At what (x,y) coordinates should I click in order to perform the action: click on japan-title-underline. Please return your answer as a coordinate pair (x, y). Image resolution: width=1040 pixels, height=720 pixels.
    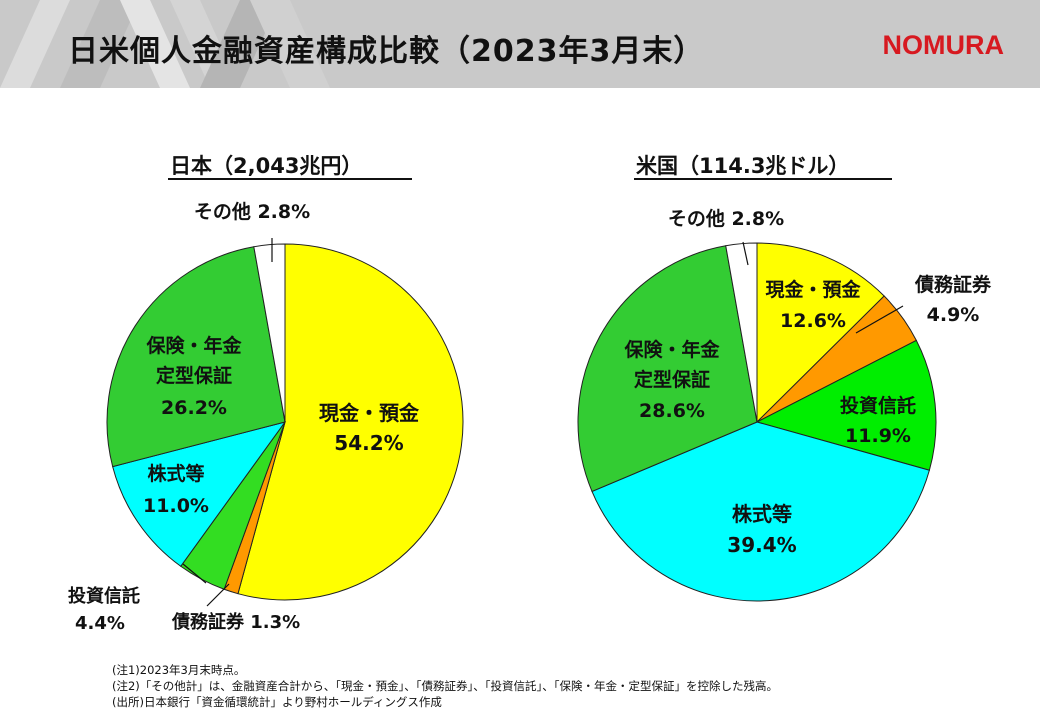
    Looking at the image, I should click on (290, 179).